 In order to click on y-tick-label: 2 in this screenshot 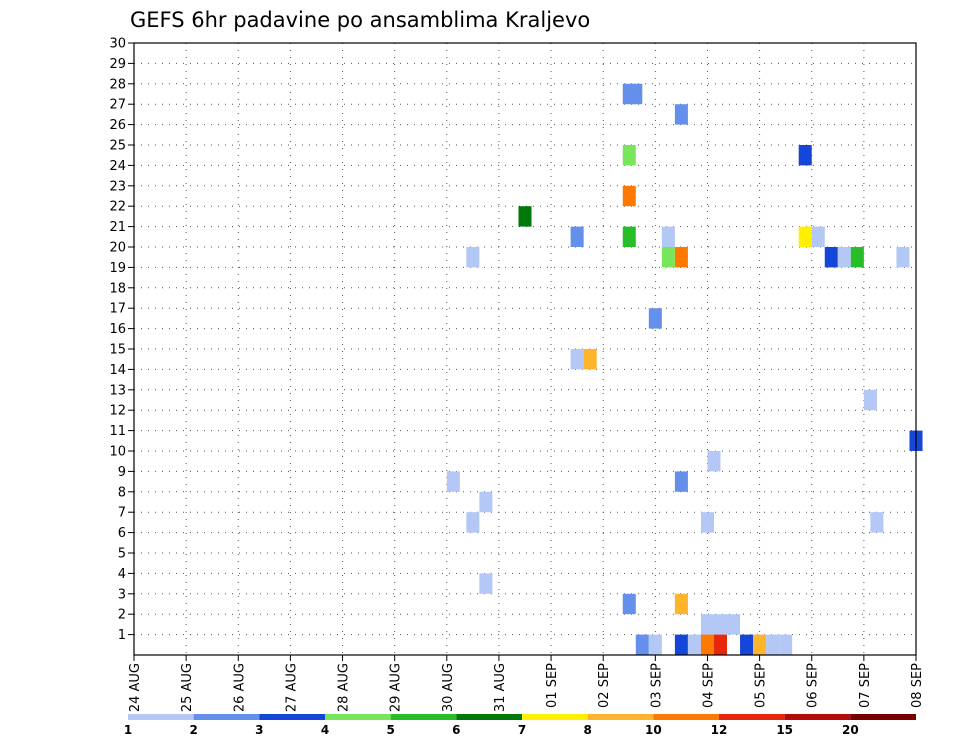, I will do `click(122, 615)`.